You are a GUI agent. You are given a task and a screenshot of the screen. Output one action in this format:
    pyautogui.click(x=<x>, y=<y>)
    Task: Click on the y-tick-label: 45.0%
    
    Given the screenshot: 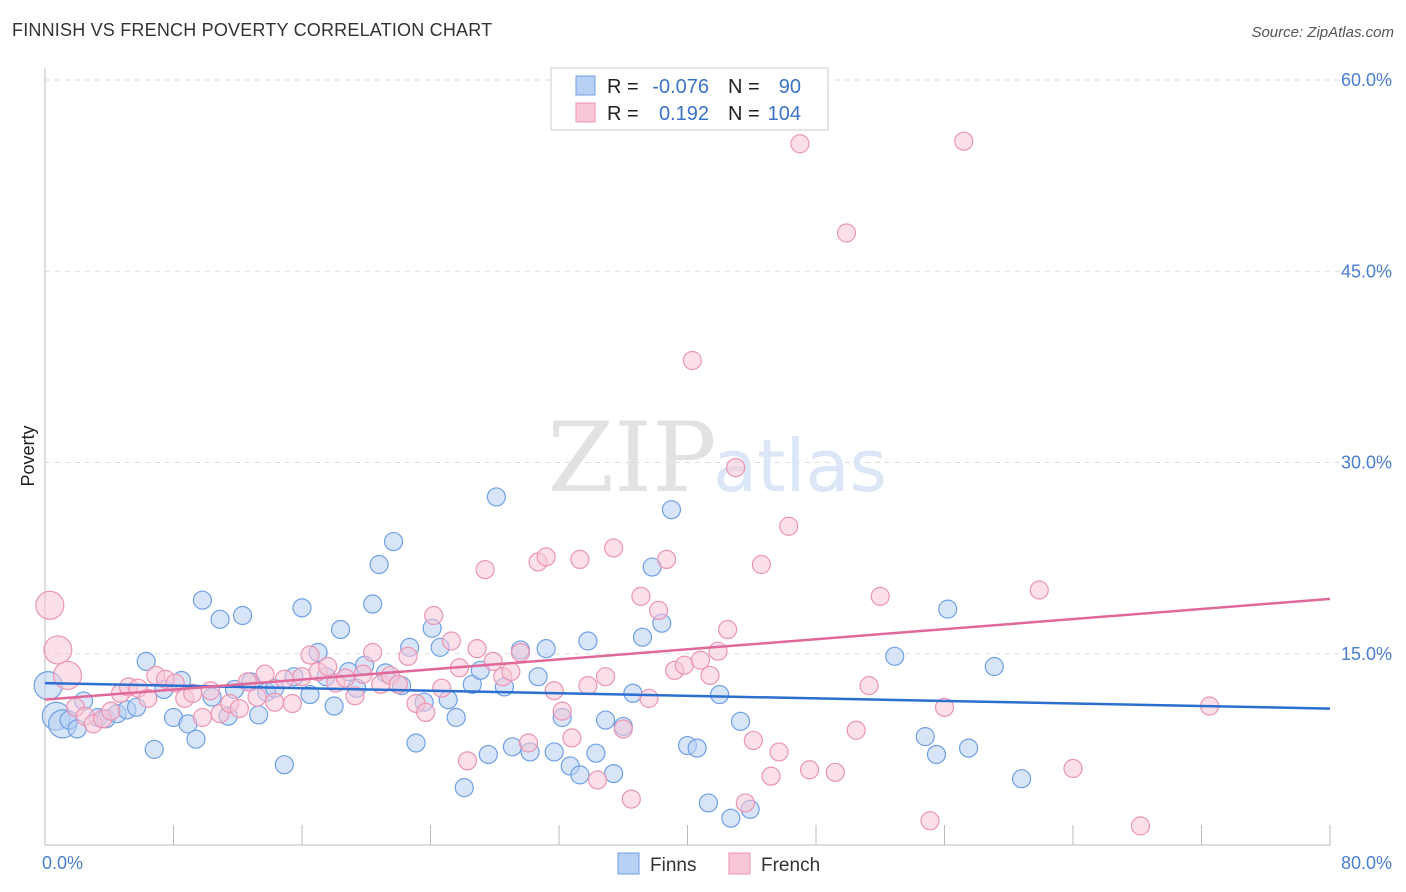 What is the action you would take?
    pyautogui.click(x=1366, y=271)
    